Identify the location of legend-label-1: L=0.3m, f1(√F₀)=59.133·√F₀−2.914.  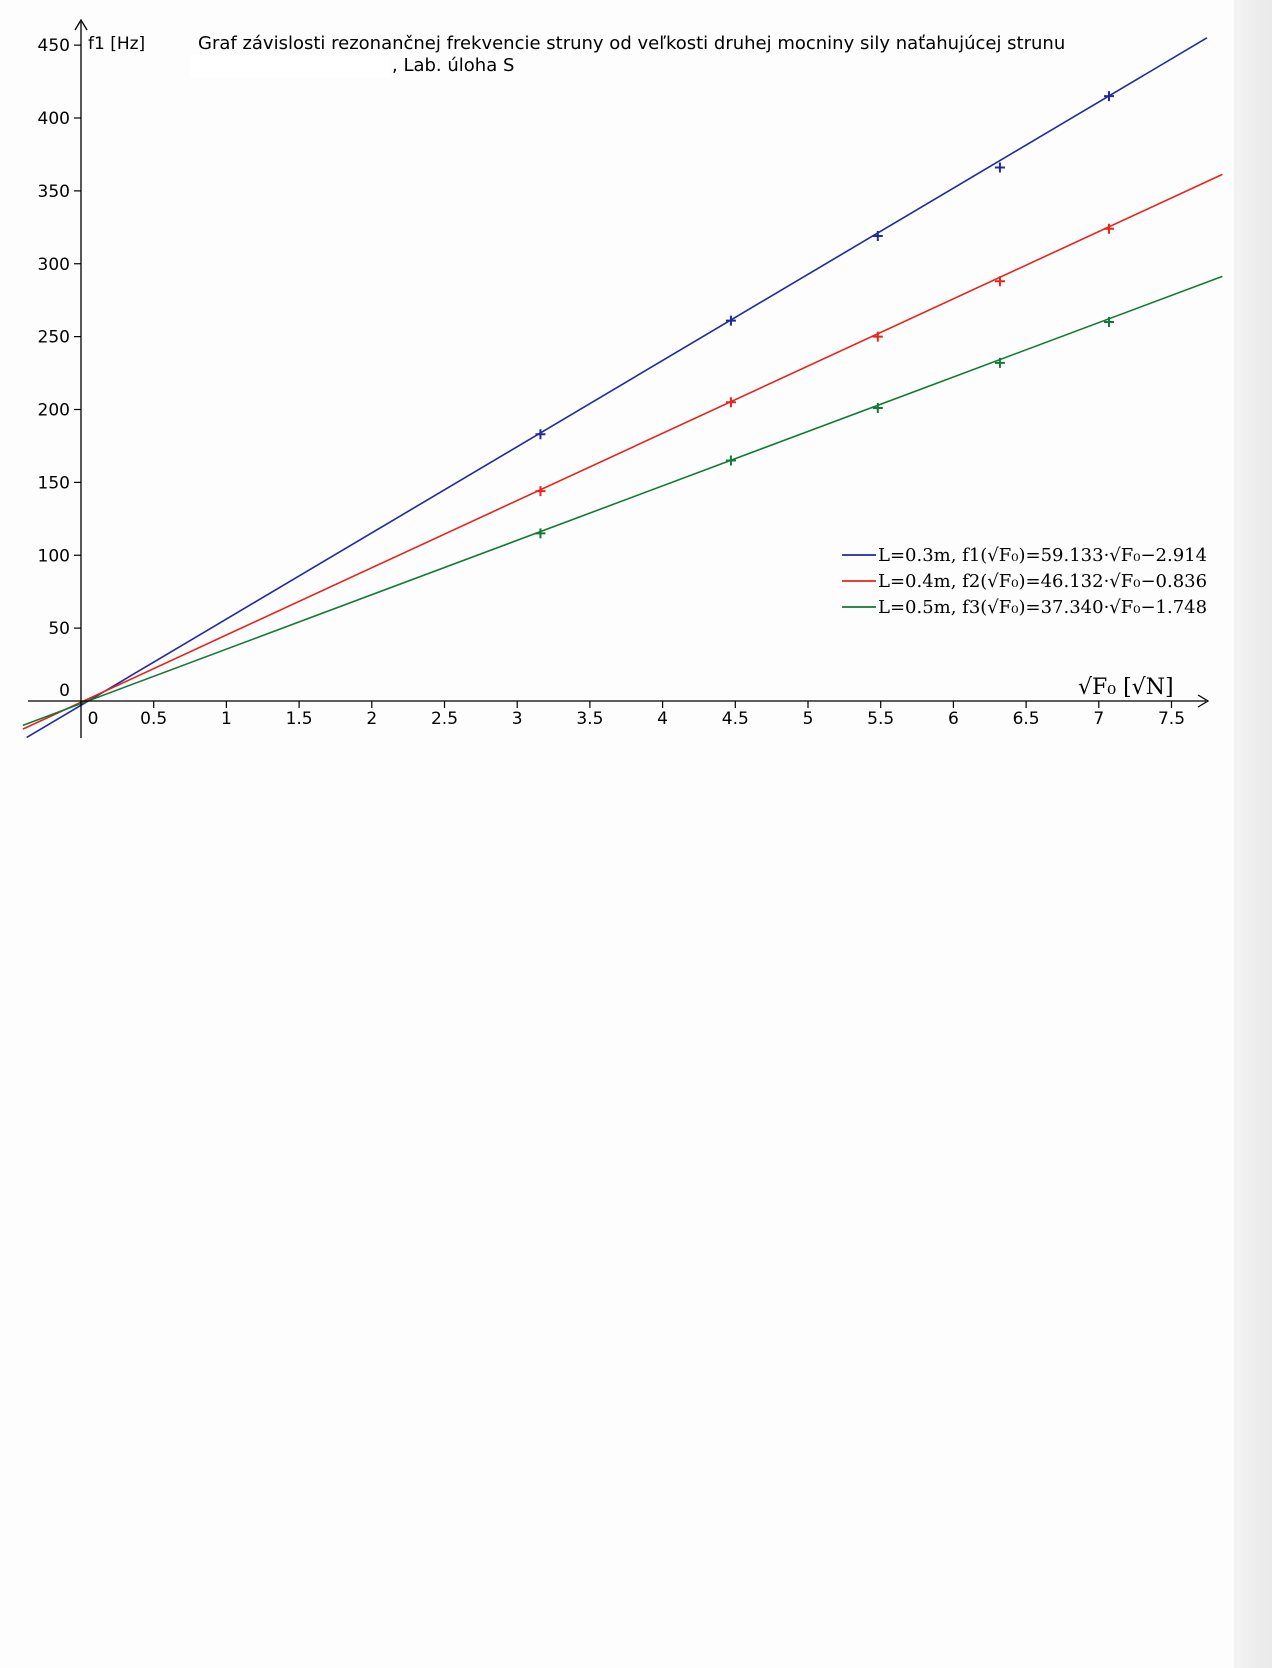
(1042, 555).